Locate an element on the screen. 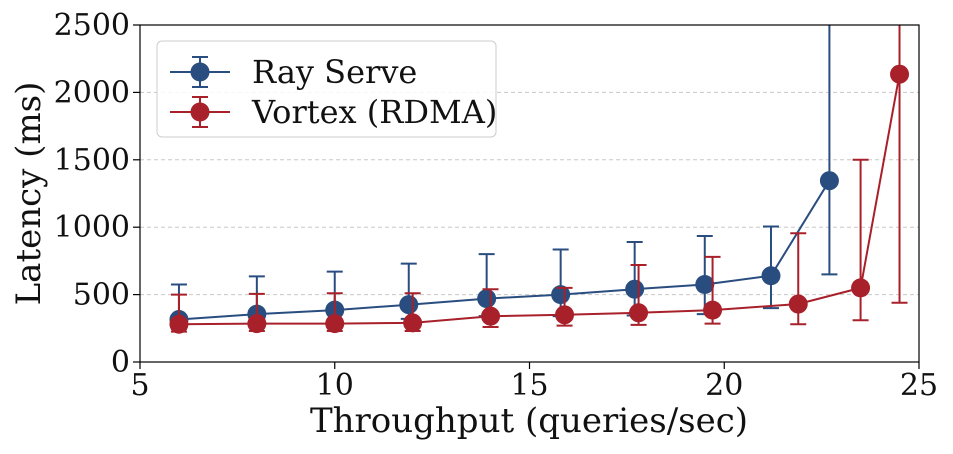 This screenshot has height=454, width=953. x-tick-label: 15 is located at coordinates (529, 385).